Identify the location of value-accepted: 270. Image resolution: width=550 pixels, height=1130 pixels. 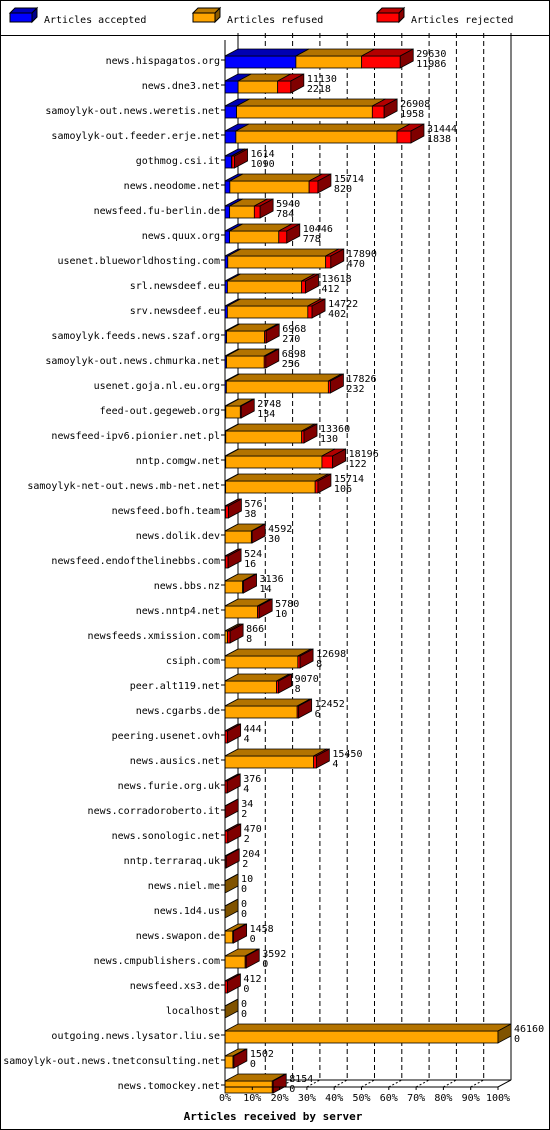
(291, 339).